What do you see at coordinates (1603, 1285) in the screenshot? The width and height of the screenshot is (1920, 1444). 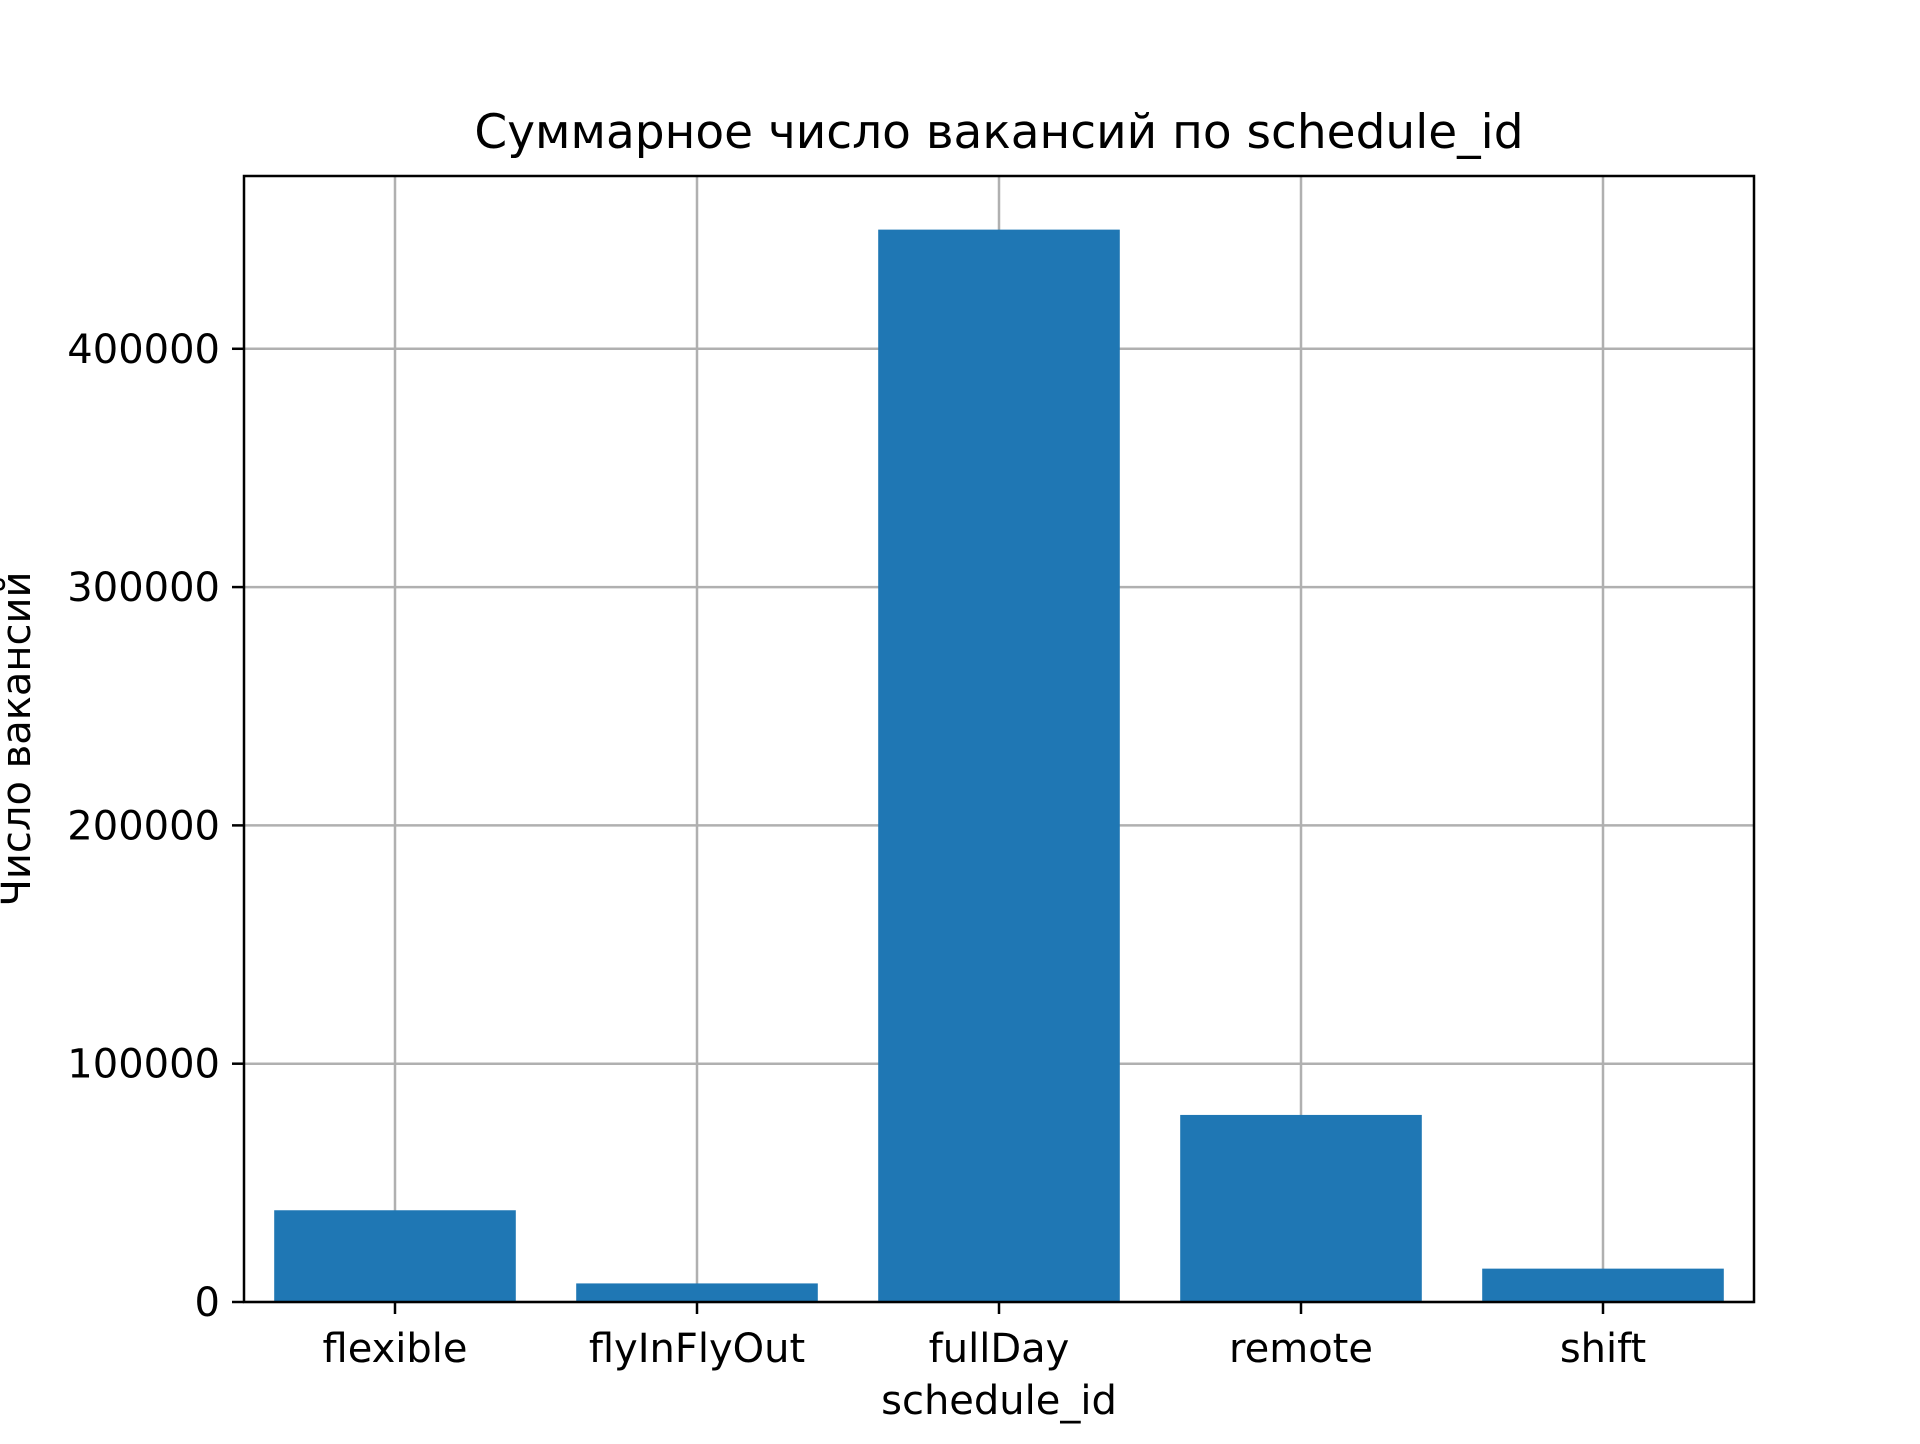 I see `bar-shift` at bounding box center [1603, 1285].